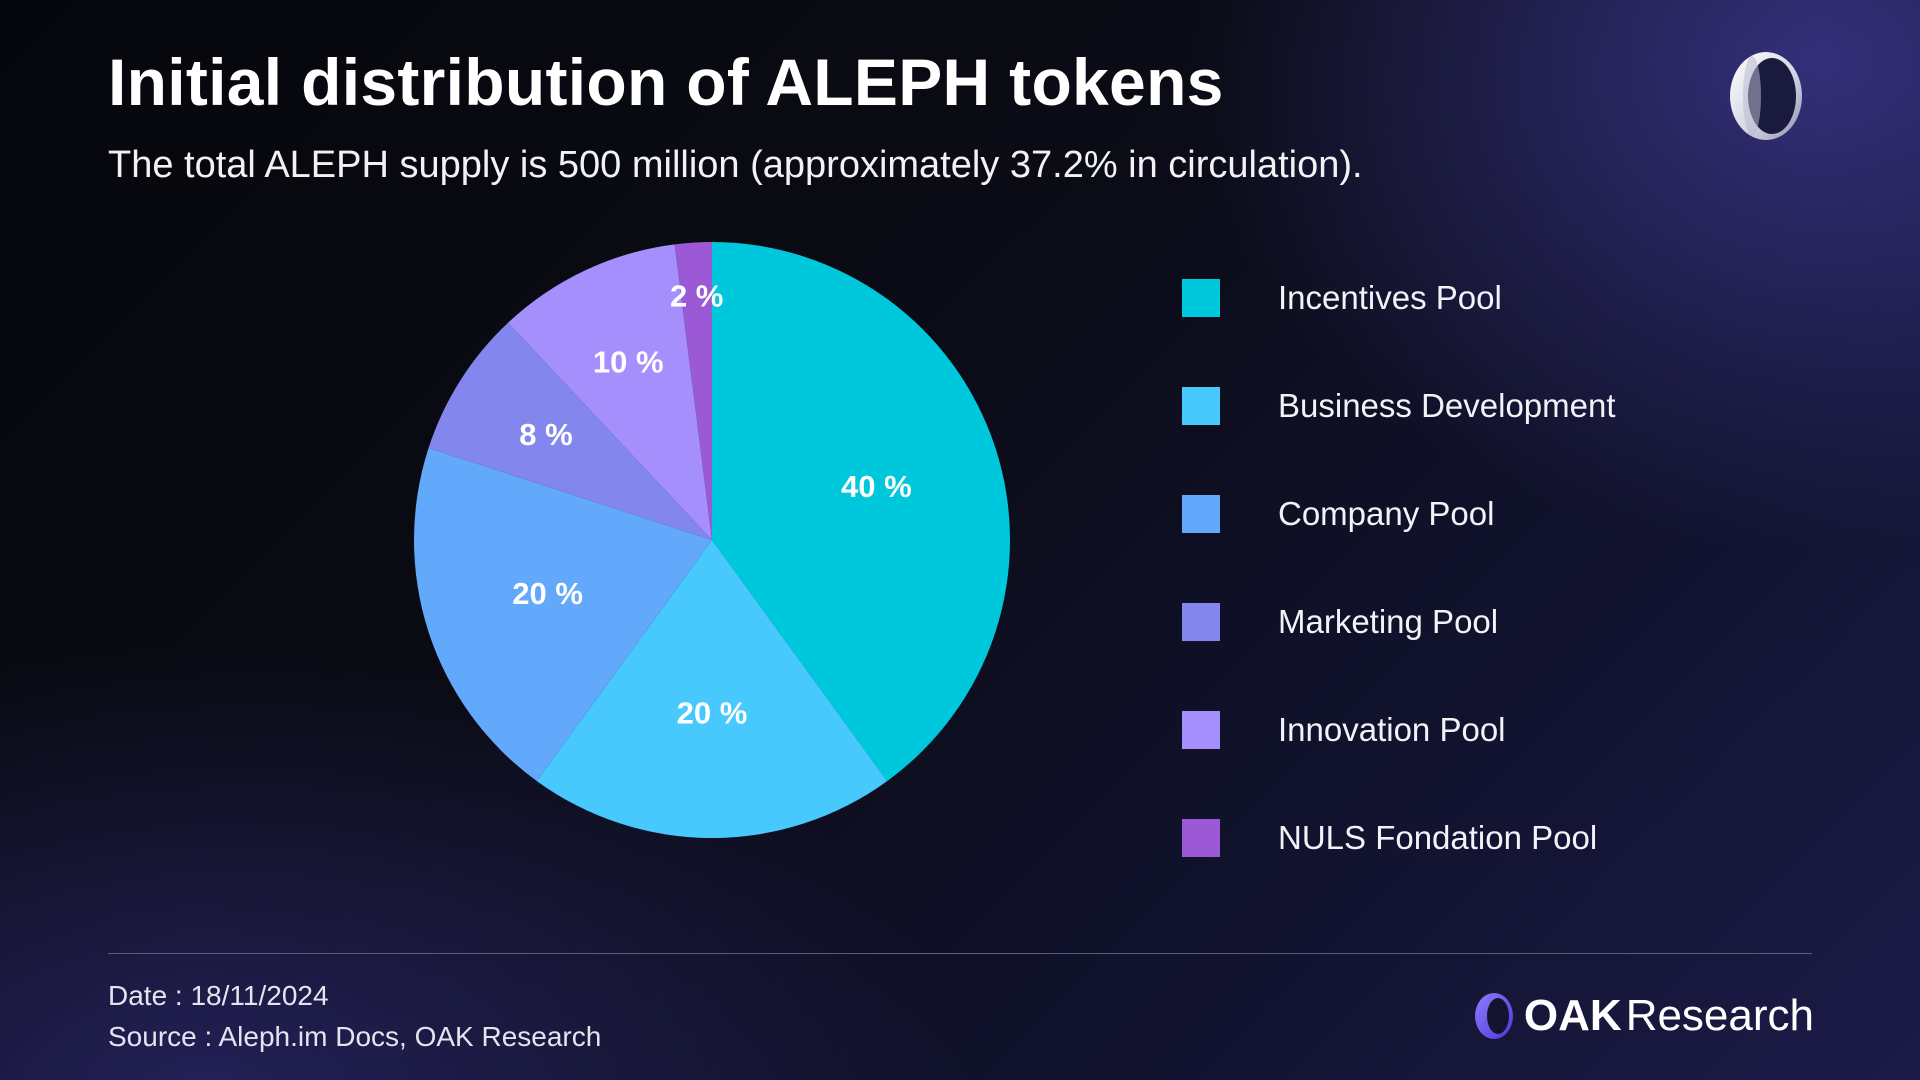 The width and height of the screenshot is (1920, 1080). What do you see at coordinates (218, 995) in the screenshot?
I see `footer-date: Date : 18/11/2024` at bounding box center [218, 995].